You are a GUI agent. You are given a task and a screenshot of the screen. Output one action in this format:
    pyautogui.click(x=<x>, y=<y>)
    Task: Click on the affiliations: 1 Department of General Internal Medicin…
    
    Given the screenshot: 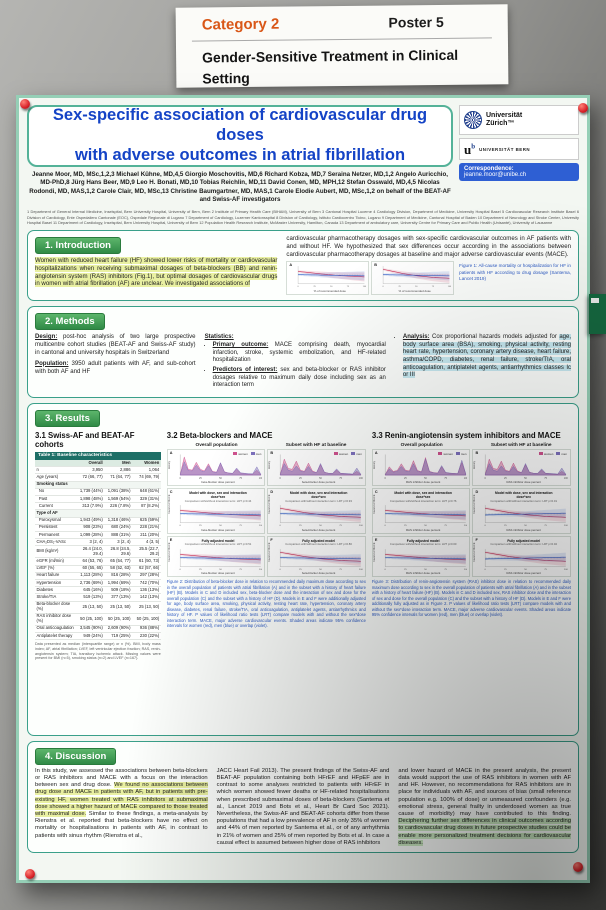 What is the action you would take?
    pyautogui.click(x=303, y=217)
    